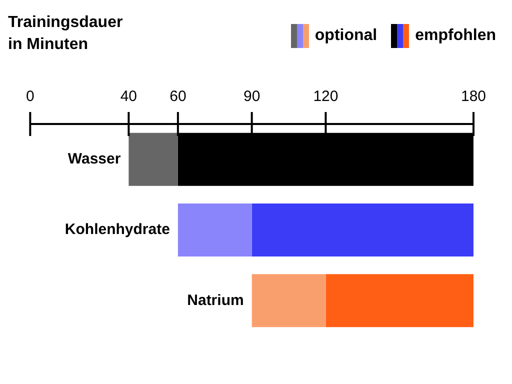 The width and height of the screenshot is (512, 384). What do you see at coordinates (66, 34) in the screenshot?
I see `x-axis-title: Trainingsdauer in Minuten` at bounding box center [66, 34].